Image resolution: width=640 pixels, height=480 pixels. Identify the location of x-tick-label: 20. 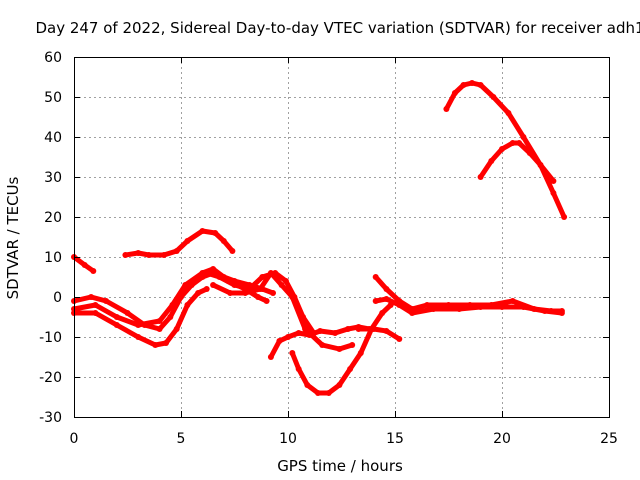
(502, 439).